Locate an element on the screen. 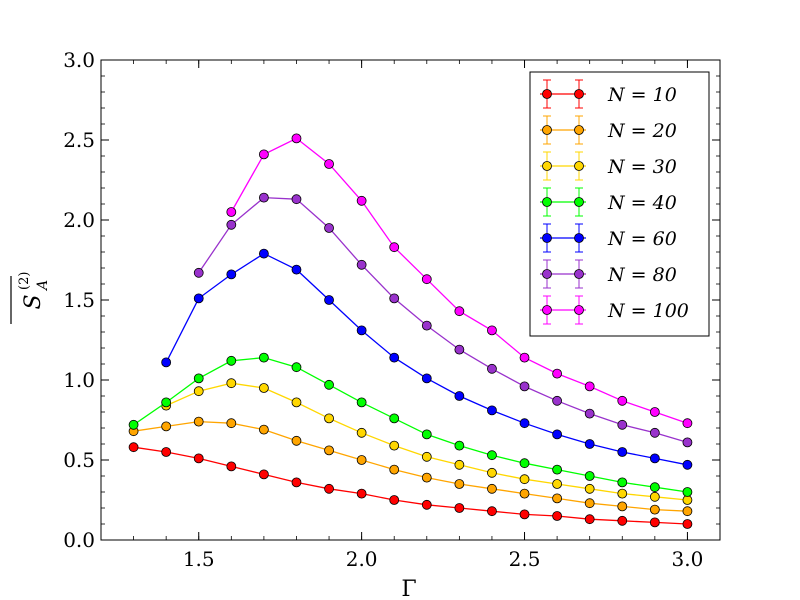 This screenshot has width=800, height=600. series-line is located at coordinates (410, 466).